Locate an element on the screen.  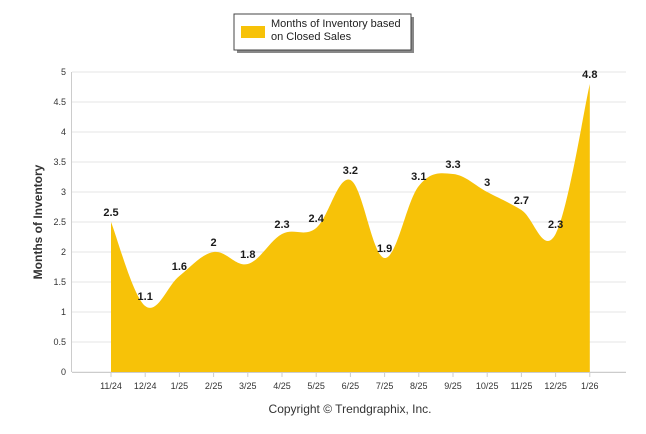
y-tick-label: 2.5 is located at coordinates (59, 222).